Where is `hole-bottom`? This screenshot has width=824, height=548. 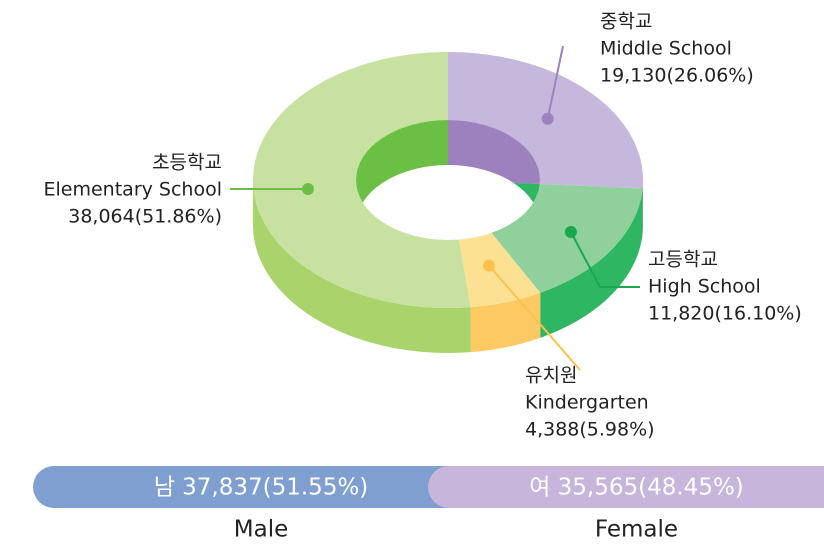 hole-bottom is located at coordinates (448, 202).